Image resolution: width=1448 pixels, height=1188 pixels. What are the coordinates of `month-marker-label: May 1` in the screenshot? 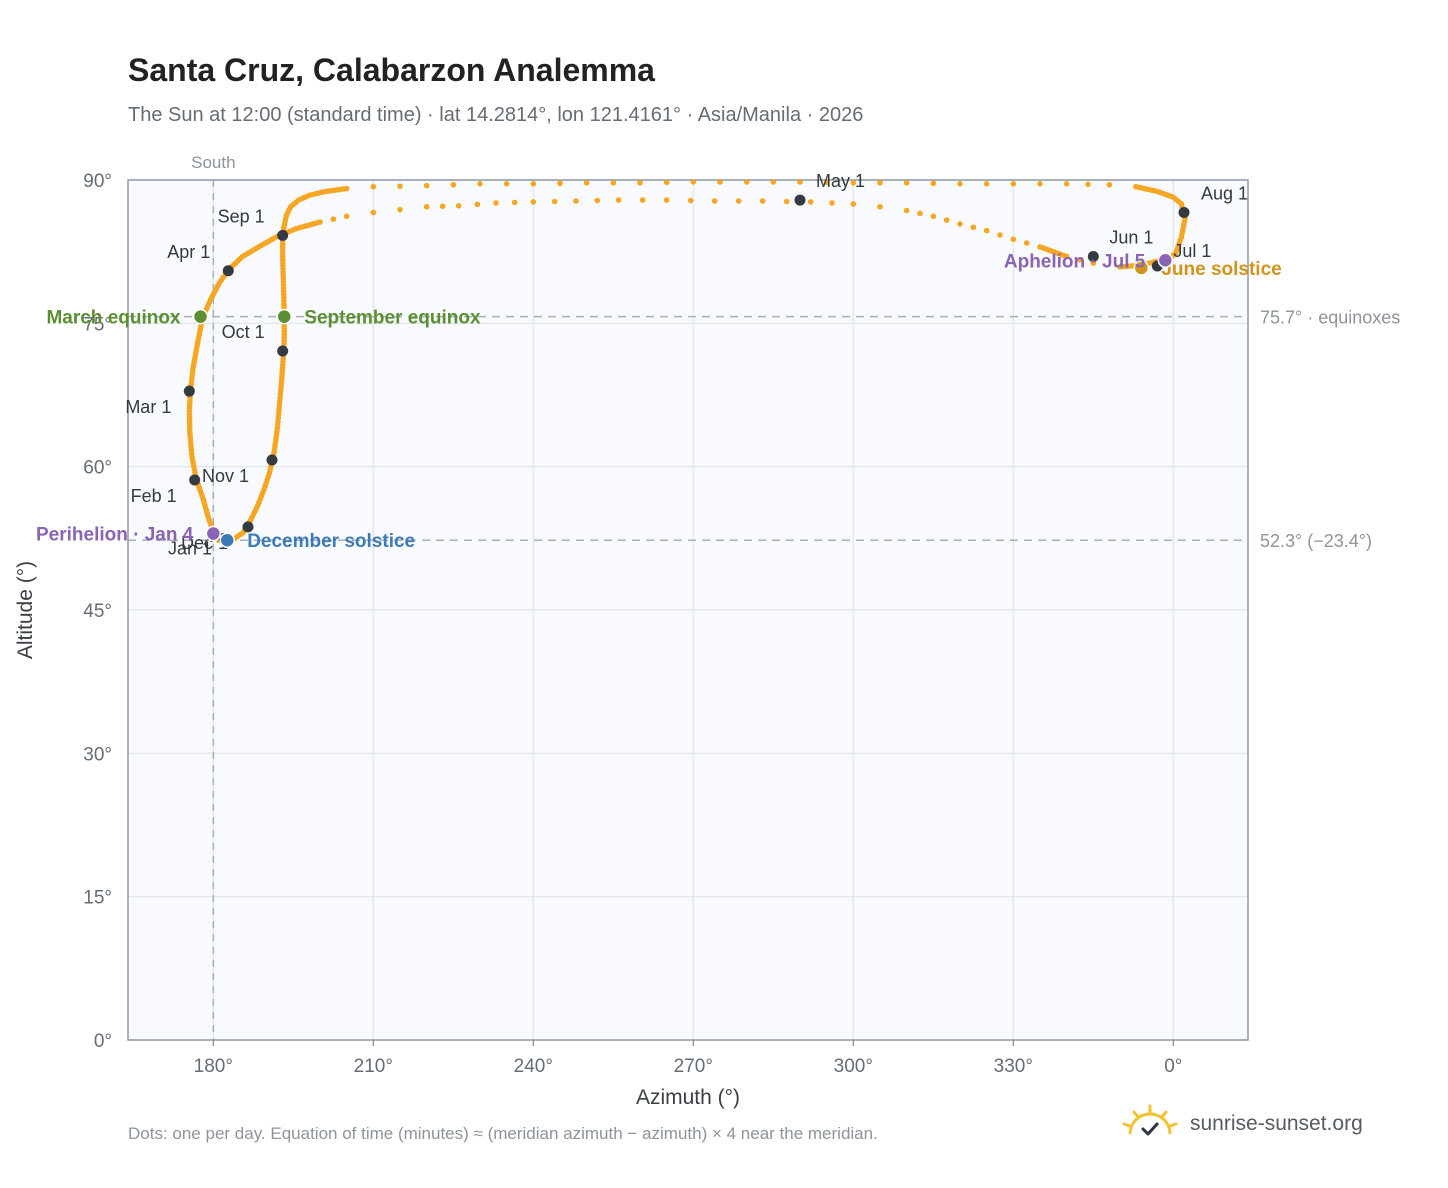 It's located at (840, 181).